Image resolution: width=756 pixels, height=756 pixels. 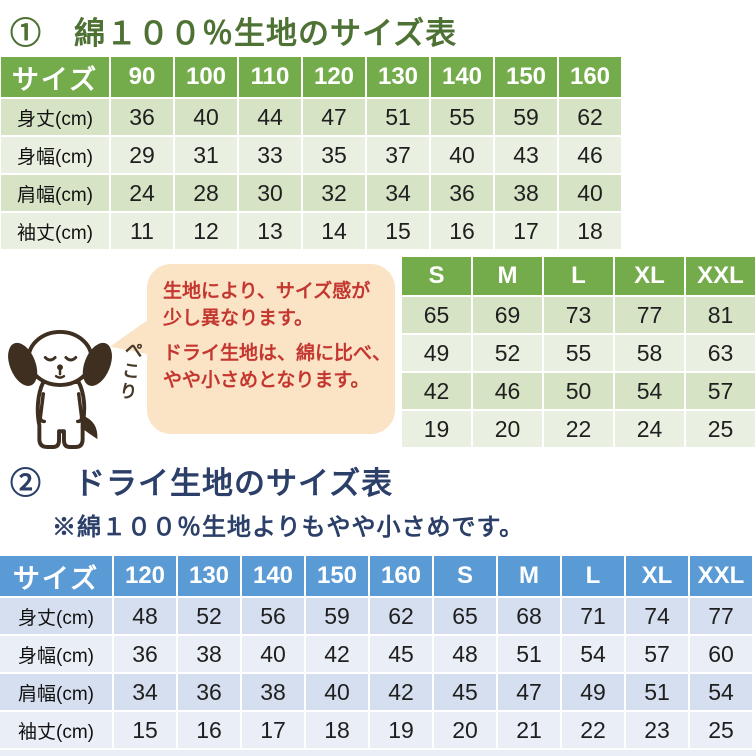 I want to click on section1-title: ① 綿１００％生地のサイズ表, so click(x=234, y=33).